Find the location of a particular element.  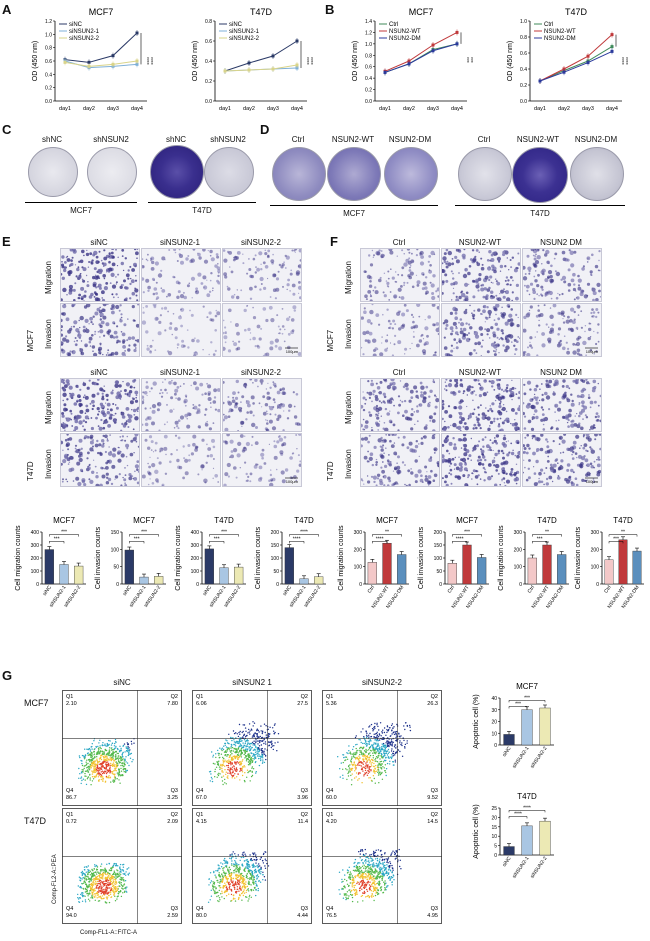

column-label: siNSUN2-2 is located at coordinates (382, 682).